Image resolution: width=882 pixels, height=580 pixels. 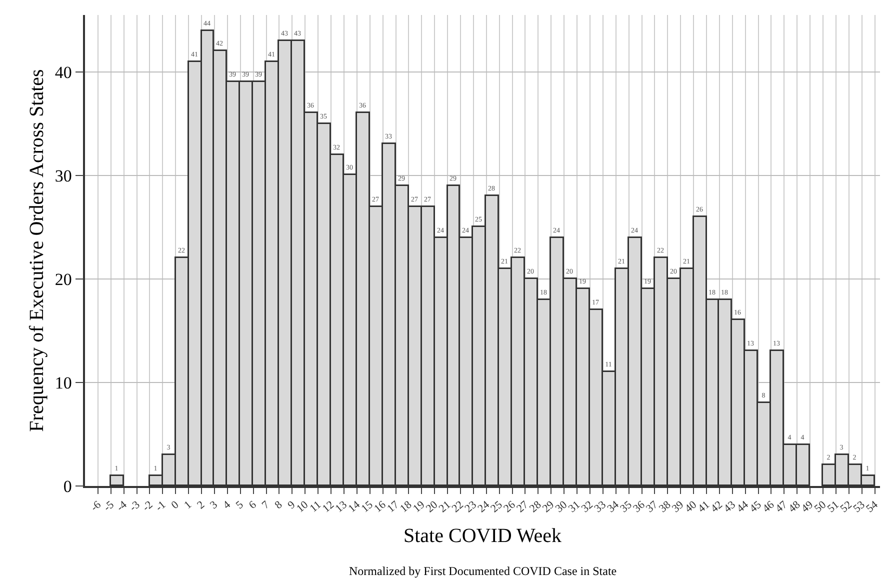 What do you see at coordinates (109, 506) in the screenshot?
I see `x-tick-label: -5` at bounding box center [109, 506].